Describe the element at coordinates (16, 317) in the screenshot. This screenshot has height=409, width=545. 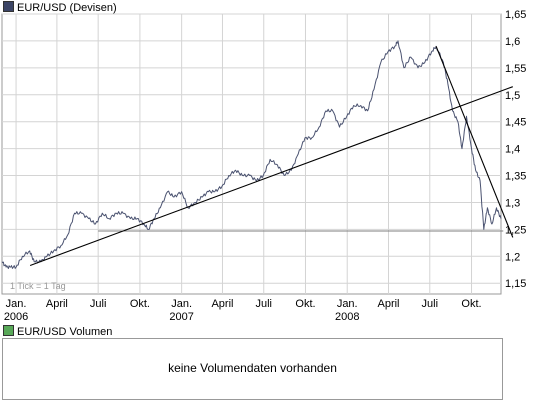
I see `x-year-label: 2006` at that location.